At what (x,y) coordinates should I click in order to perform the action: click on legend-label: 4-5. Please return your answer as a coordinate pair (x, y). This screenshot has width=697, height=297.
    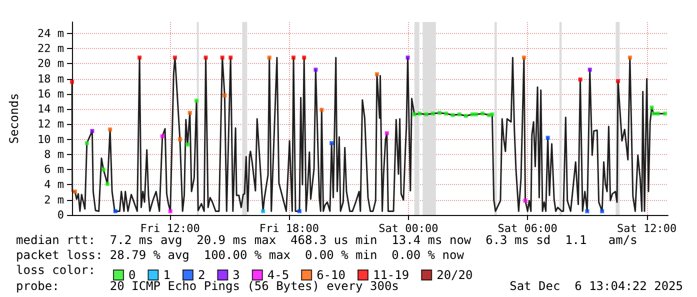
    Looking at the image, I should click on (278, 275).